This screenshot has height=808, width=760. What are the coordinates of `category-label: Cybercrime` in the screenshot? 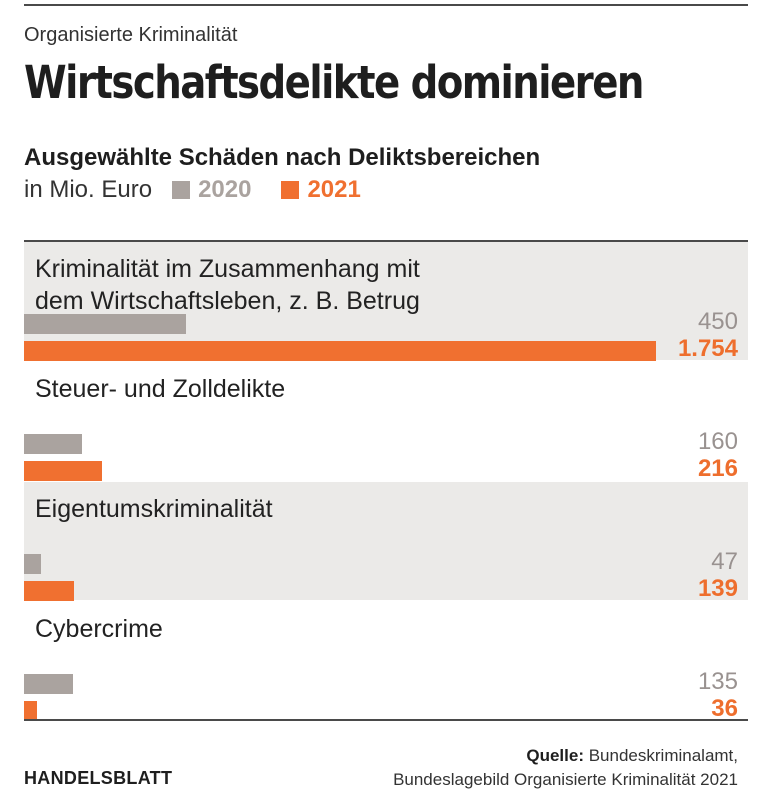 It's located at (99, 629).